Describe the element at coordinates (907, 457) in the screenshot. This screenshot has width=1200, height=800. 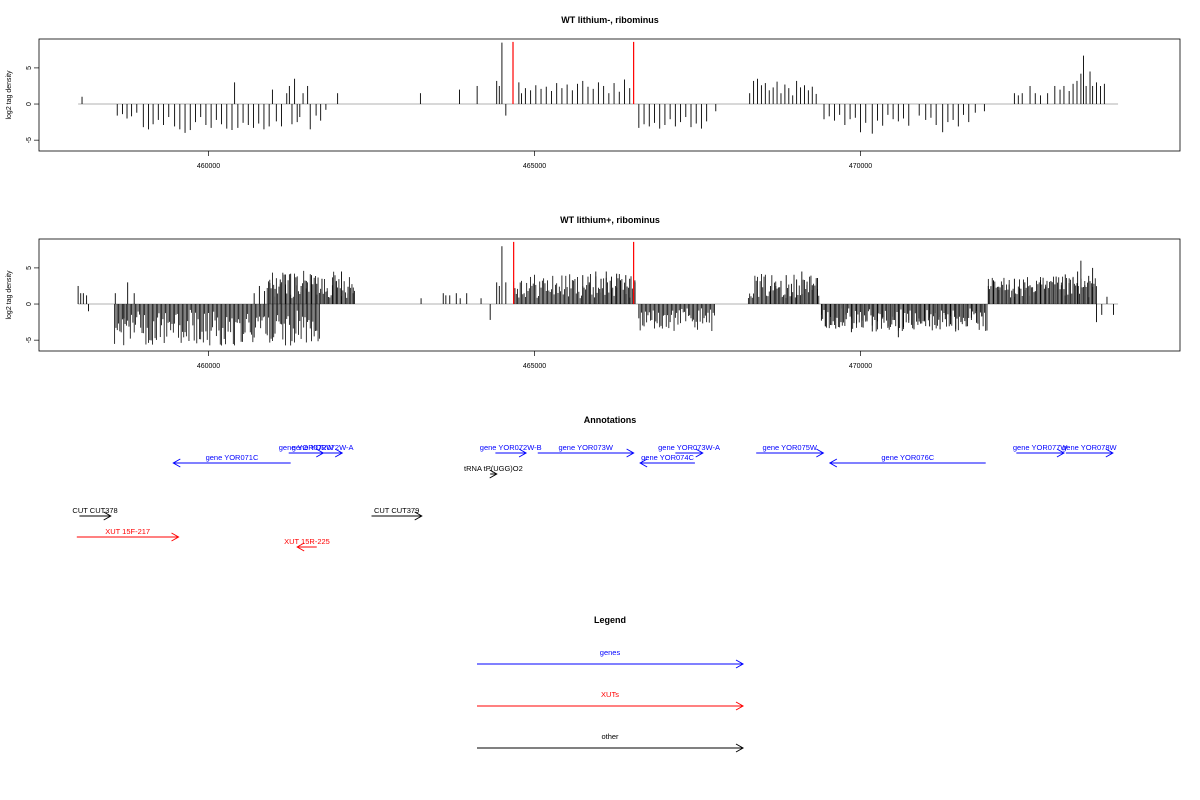
I see `annotation-label: gene YOR076C` at that location.